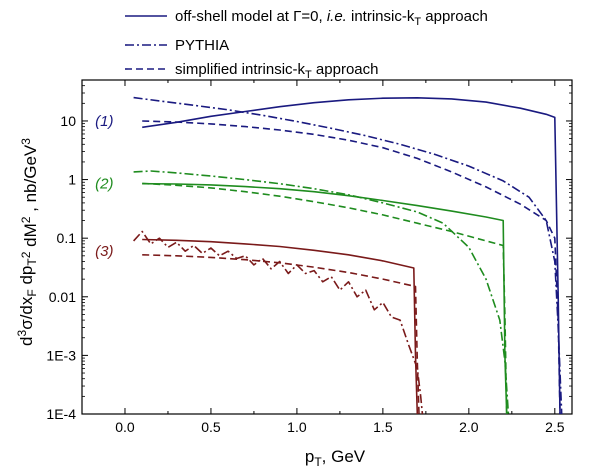 Image resolution: width=605 pixels, height=469 pixels. What do you see at coordinates (211, 427) in the screenshot?
I see `x-tick-label: 0.5` at bounding box center [211, 427].